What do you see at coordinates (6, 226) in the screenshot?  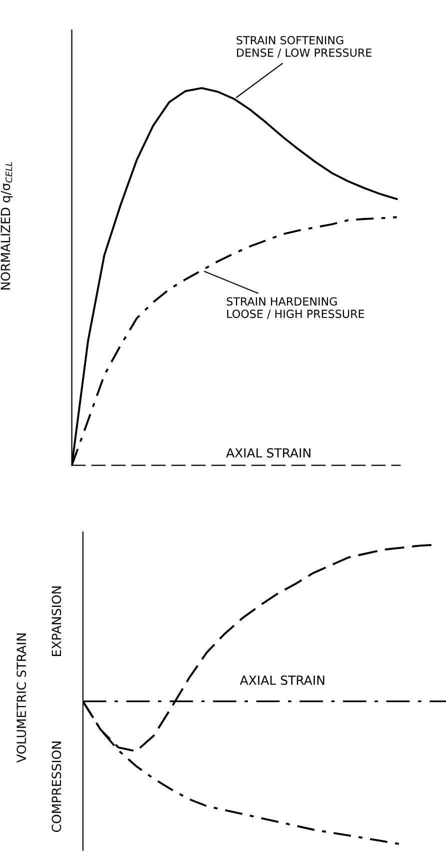 I see `y-axis-title: NORMALIZED q/σ$_{CELL}$` at bounding box center [6, 226].